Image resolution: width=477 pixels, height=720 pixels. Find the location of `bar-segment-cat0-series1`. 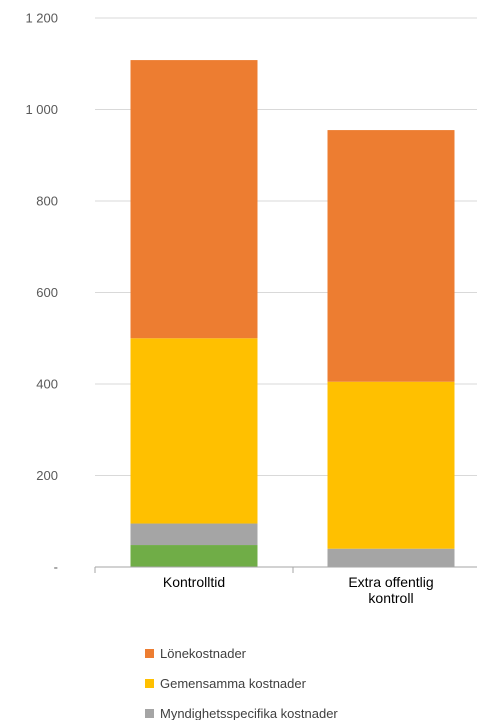

bar-segment-cat0-series1 is located at coordinates (194, 534).